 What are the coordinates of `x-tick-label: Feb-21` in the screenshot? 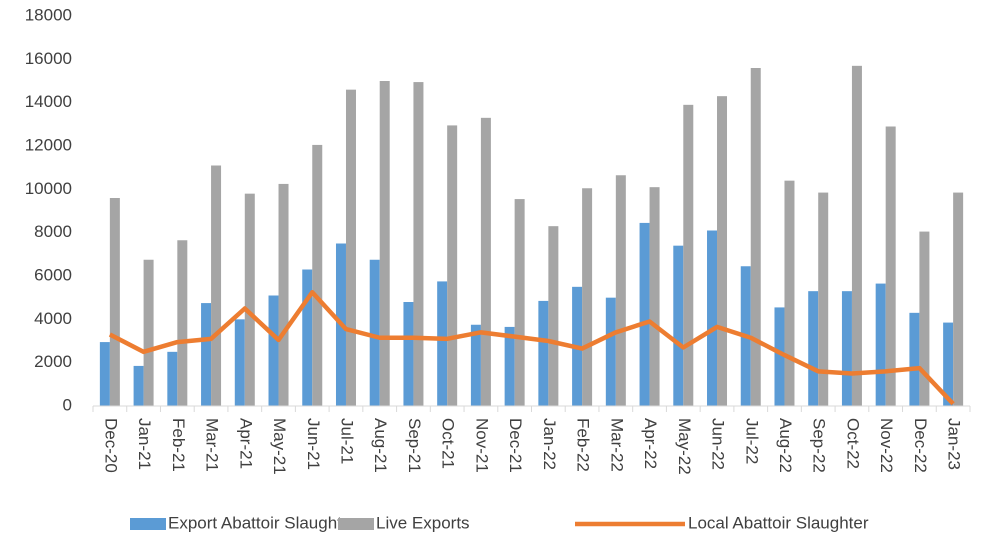 It's located at (178, 445).